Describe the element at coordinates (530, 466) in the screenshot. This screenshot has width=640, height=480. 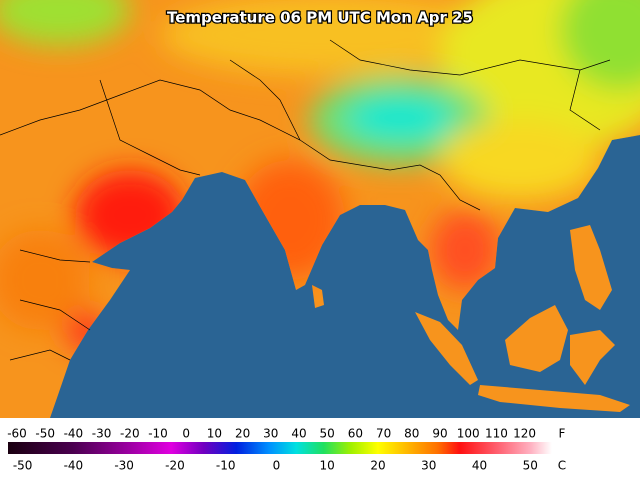
I see `celsius-tick-label: 50` at that location.